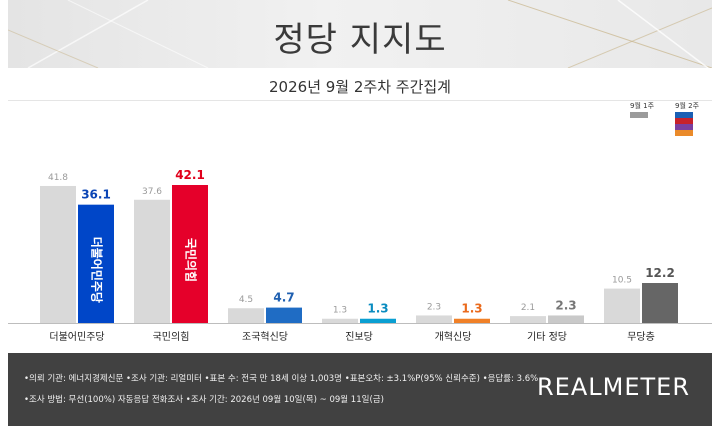  Describe the element at coordinates (360, 40) in the screenshot. I see `page-title: 정당 지지도` at that location.